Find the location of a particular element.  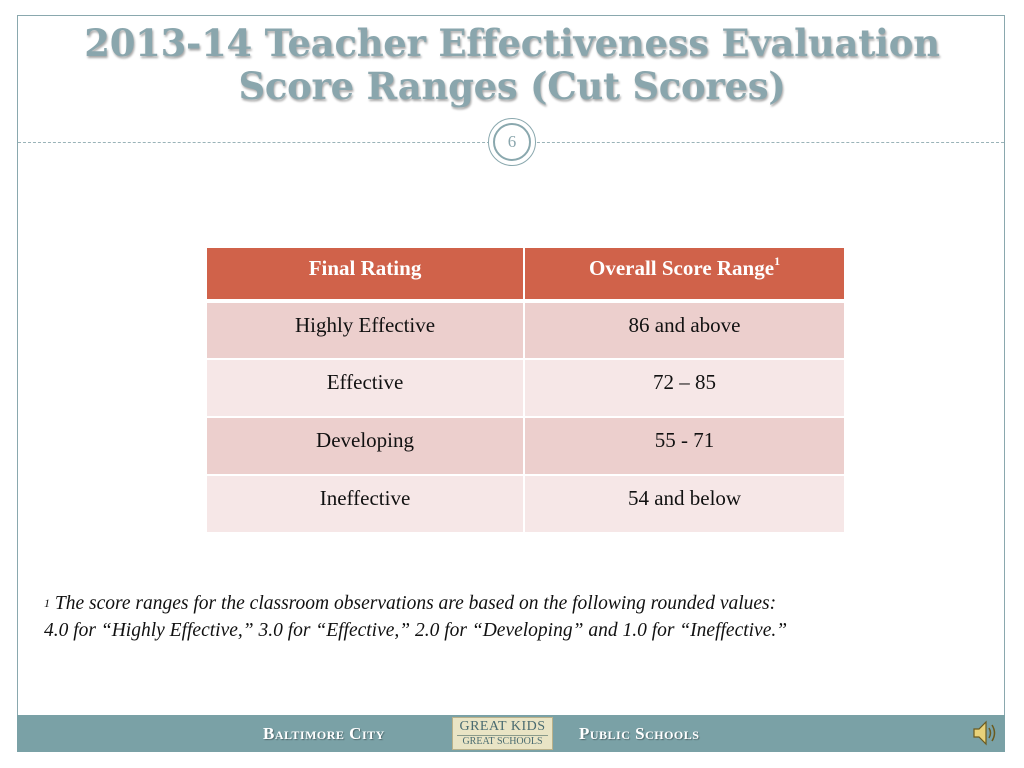

footnote-marker: 1 is located at coordinates (47, 603).